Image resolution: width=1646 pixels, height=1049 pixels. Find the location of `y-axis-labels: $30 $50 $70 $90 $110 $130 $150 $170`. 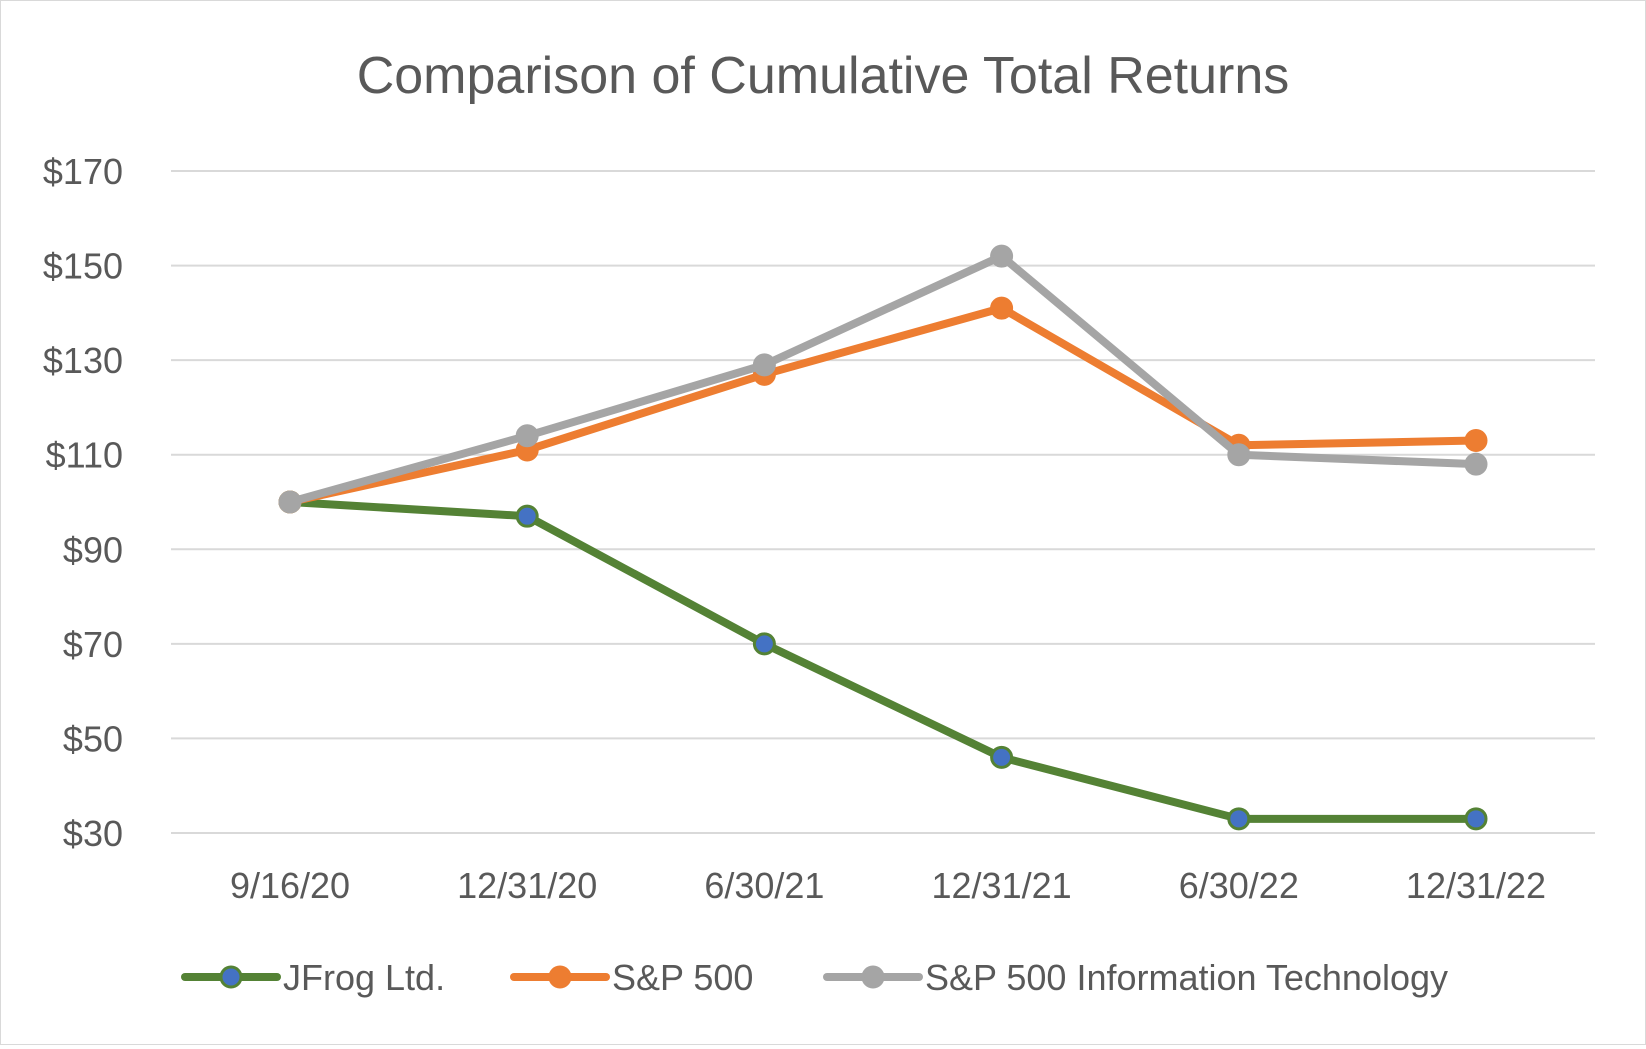

y-axis-labels: $30 $50 $70 $90 $110 $130 $150 $170 is located at coordinates (83, 502).